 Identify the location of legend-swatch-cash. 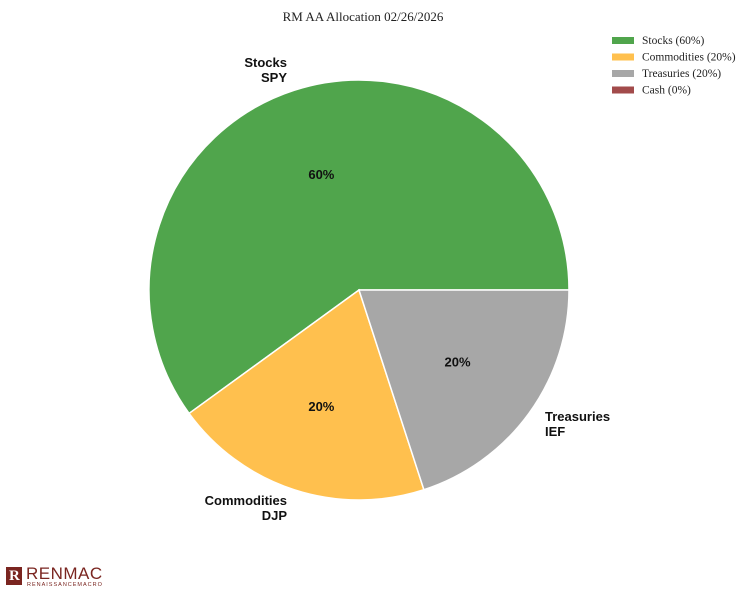
(623, 90).